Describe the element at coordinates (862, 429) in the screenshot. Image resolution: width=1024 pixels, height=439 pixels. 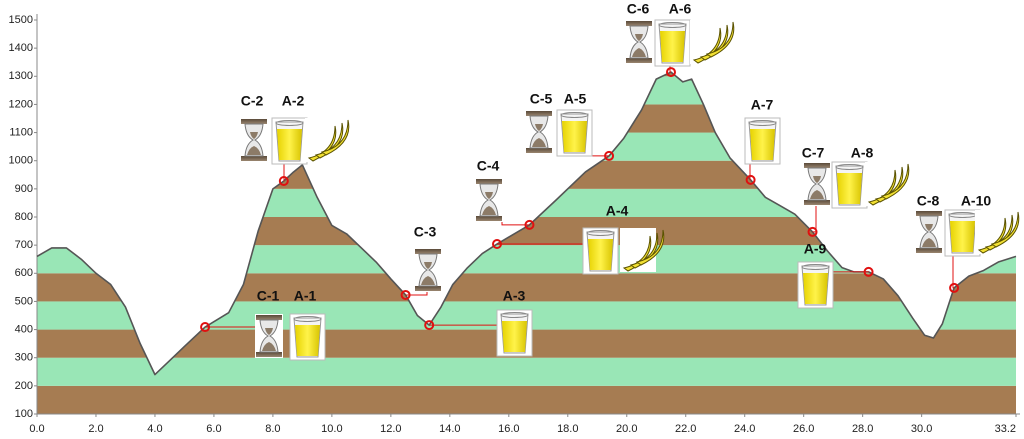
I see `x-tick-label: 28.0` at that location.